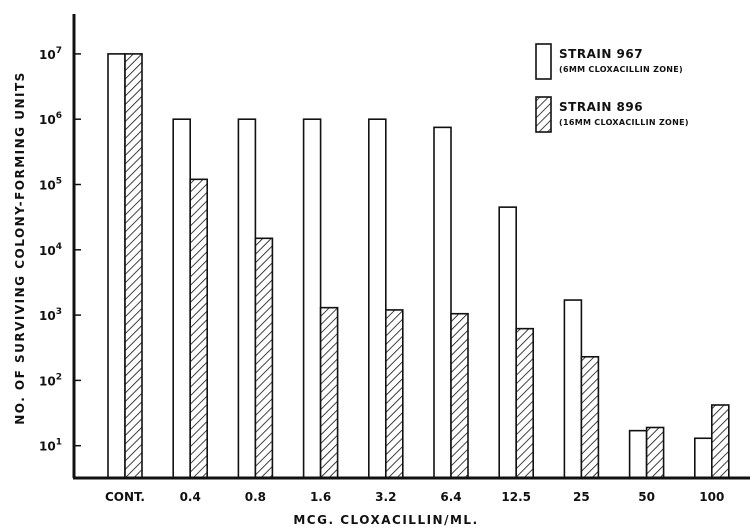 The width and height of the screenshot is (754, 531). What do you see at coordinates (711, 497) in the screenshot?
I see `x-tick-label: 100` at bounding box center [711, 497].